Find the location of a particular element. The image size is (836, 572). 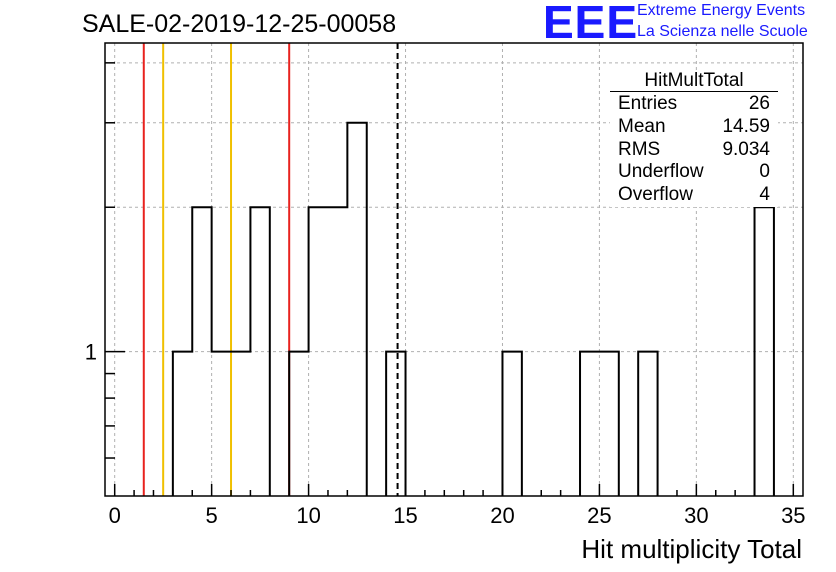

chart-title: SALE-02-2019-12-25-00058 is located at coordinates (239, 24).